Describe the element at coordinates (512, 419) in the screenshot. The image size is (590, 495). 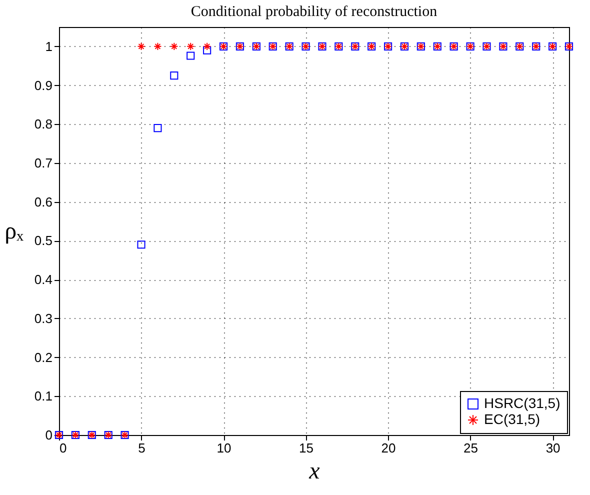
I see `legend-label: EC(31,5)` at that location.